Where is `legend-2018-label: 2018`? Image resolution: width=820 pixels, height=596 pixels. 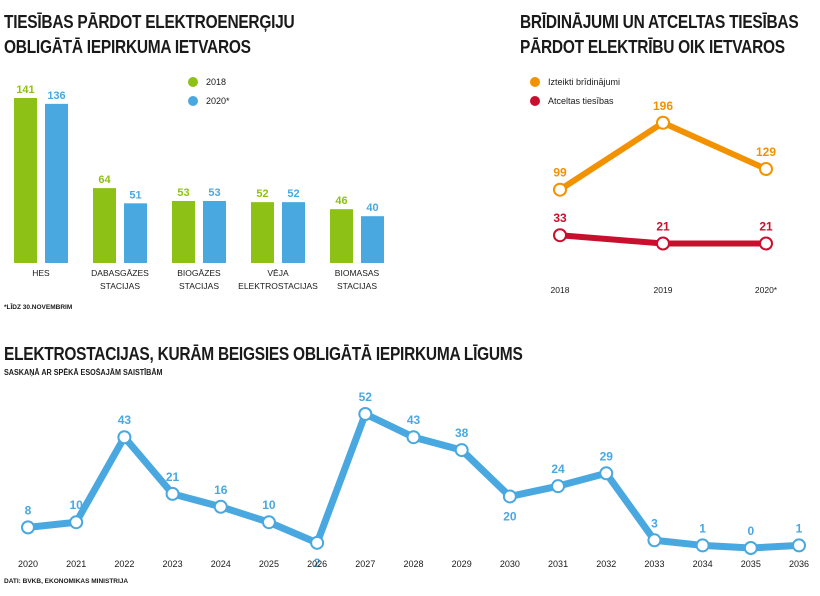
legend-2018-label: 2018 is located at coordinates (216, 82).